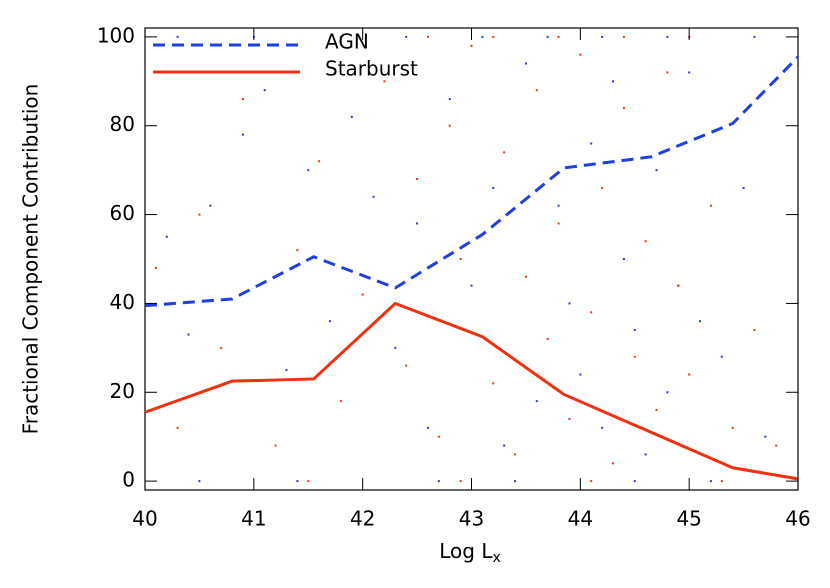 This screenshot has width=830, height=588. Describe the element at coordinates (371, 69) in the screenshot. I see `legend-label: Starburst` at that location.